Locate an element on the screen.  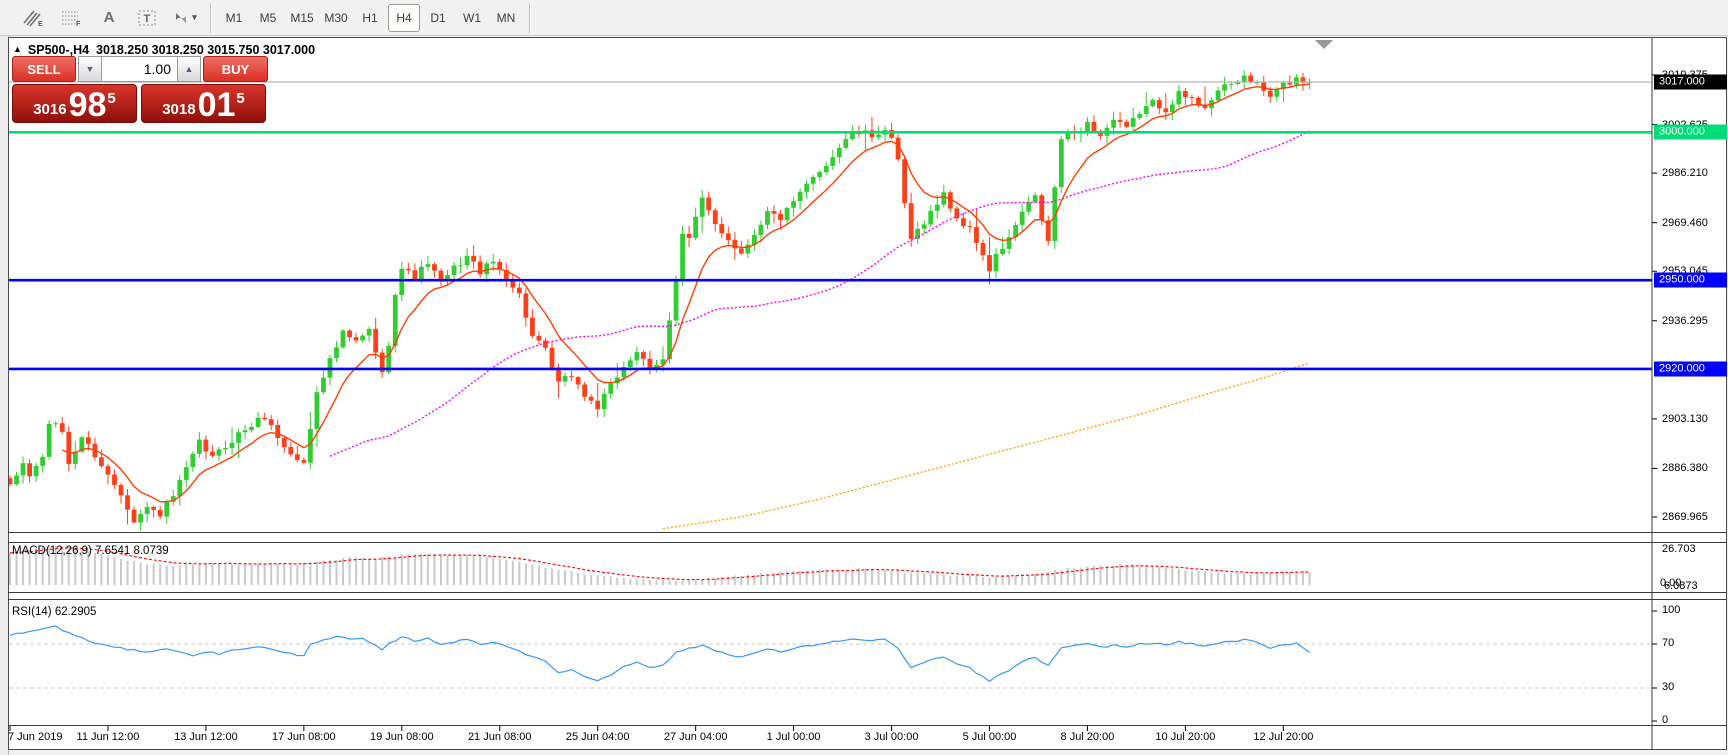
buy-button: BUY is located at coordinates (235, 69).